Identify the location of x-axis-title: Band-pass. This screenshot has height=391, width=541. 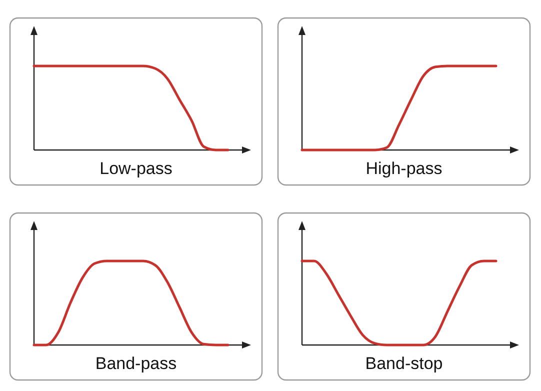
(136, 363).